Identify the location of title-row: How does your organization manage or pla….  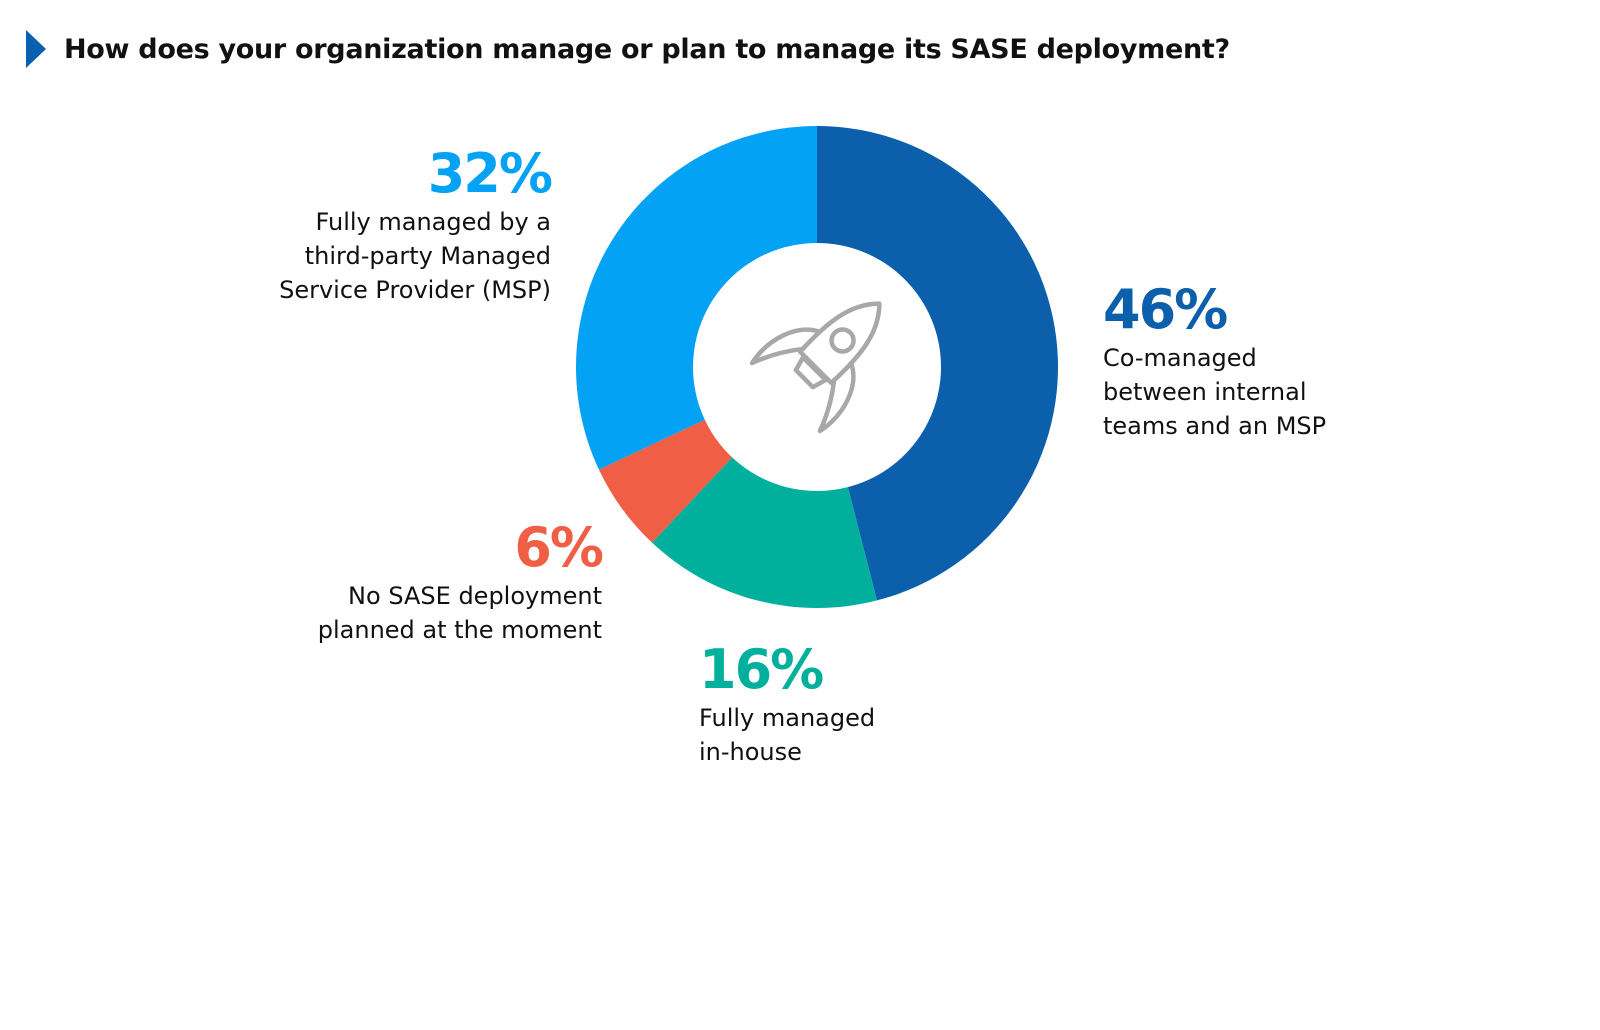
(628, 49).